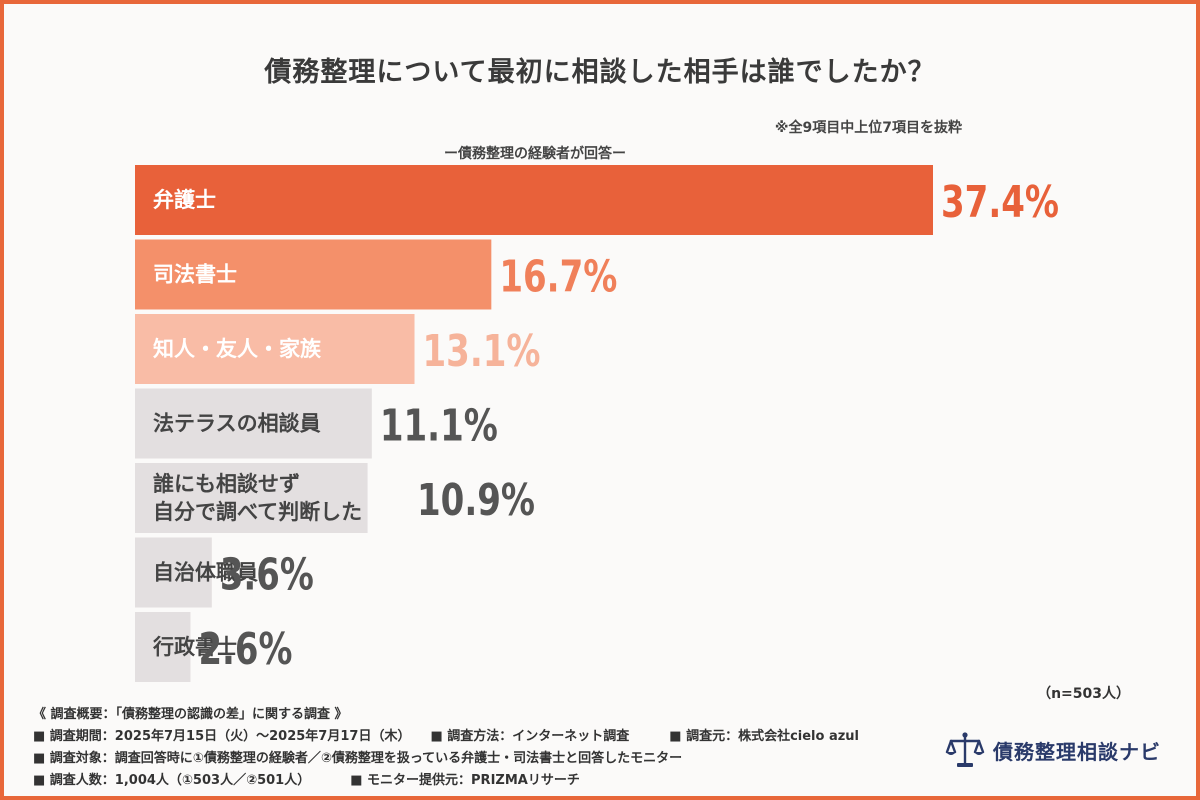  What do you see at coordinates (245, 649) in the screenshot?
I see `value-label: 2.6%` at bounding box center [245, 649].